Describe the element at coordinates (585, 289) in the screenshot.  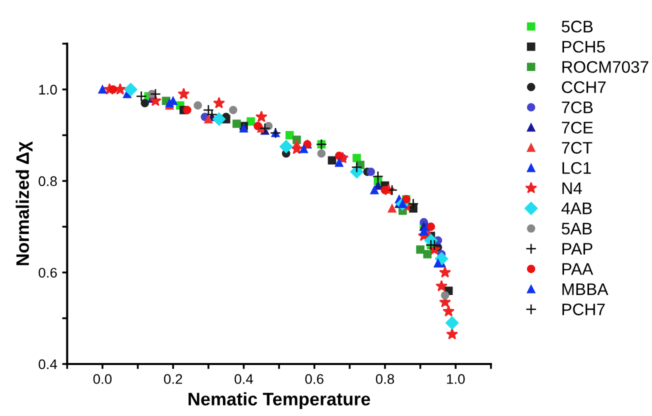
I see `legend-label: MBBA` at that location.